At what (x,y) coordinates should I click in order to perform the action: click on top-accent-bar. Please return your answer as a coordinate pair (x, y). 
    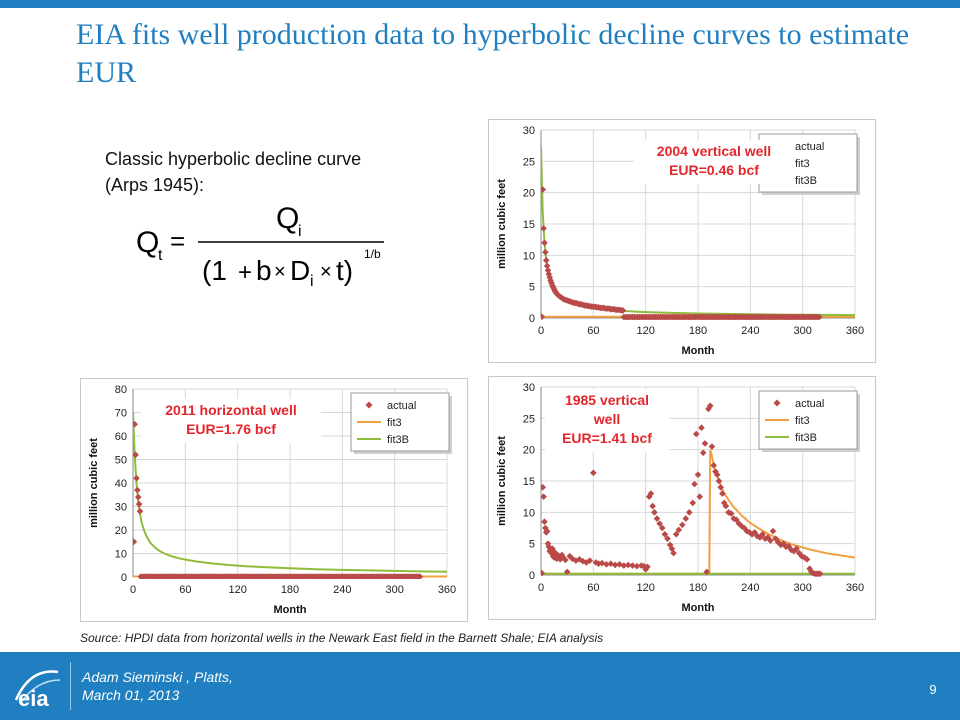
    Looking at the image, I should click on (480, 4).